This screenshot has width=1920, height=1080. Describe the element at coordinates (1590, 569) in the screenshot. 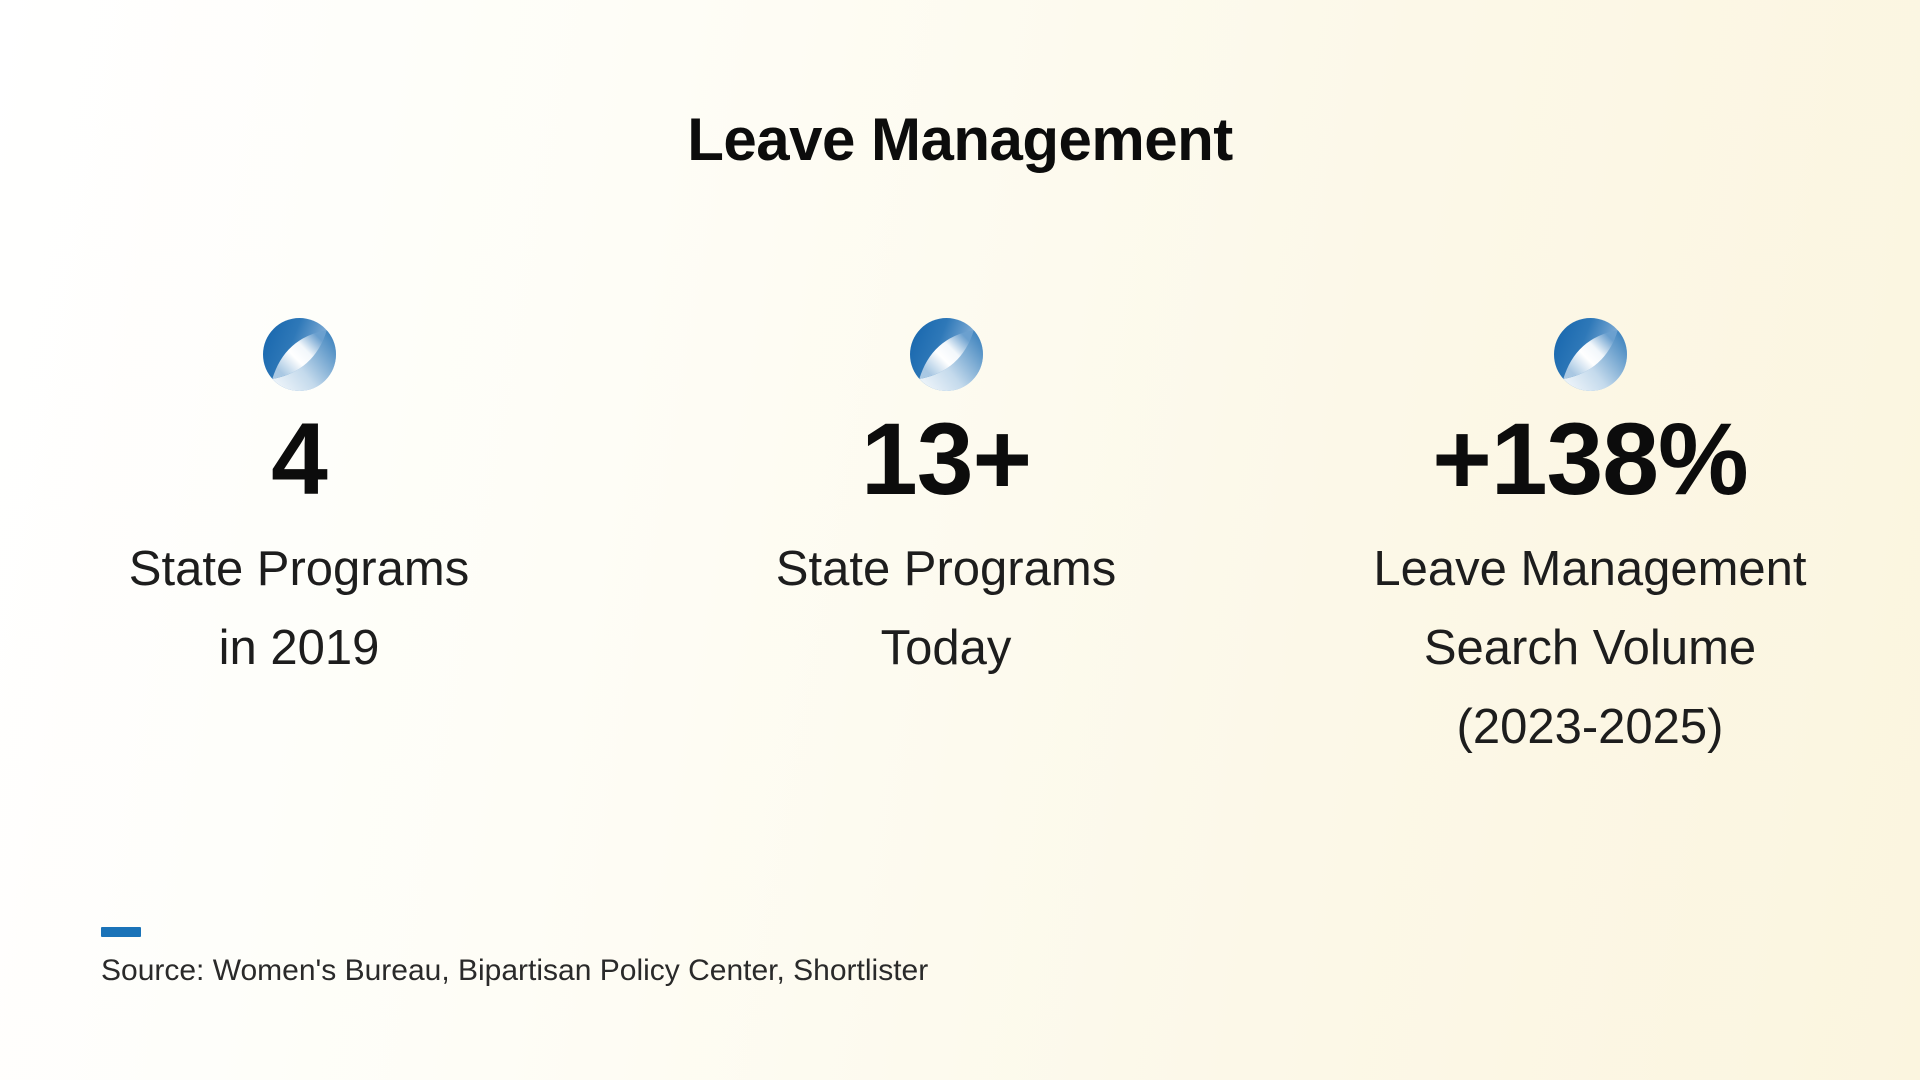

I see `stat-label-line: Leave Management` at that location.